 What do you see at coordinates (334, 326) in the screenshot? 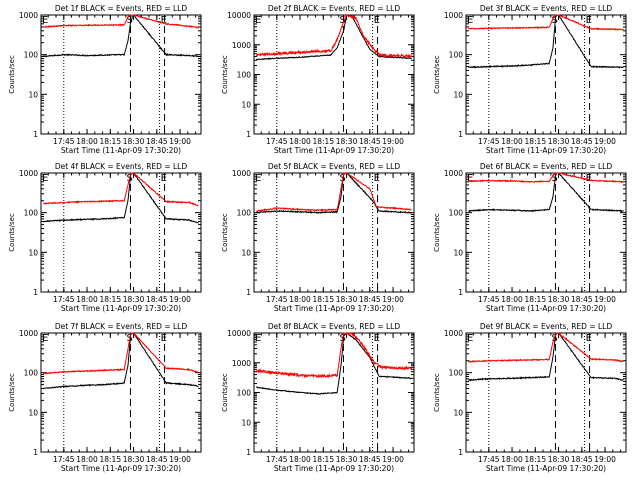
I see `panel-title: Det 8f BLACK = Events, RED = LLD` at bounding box center [334, 326].